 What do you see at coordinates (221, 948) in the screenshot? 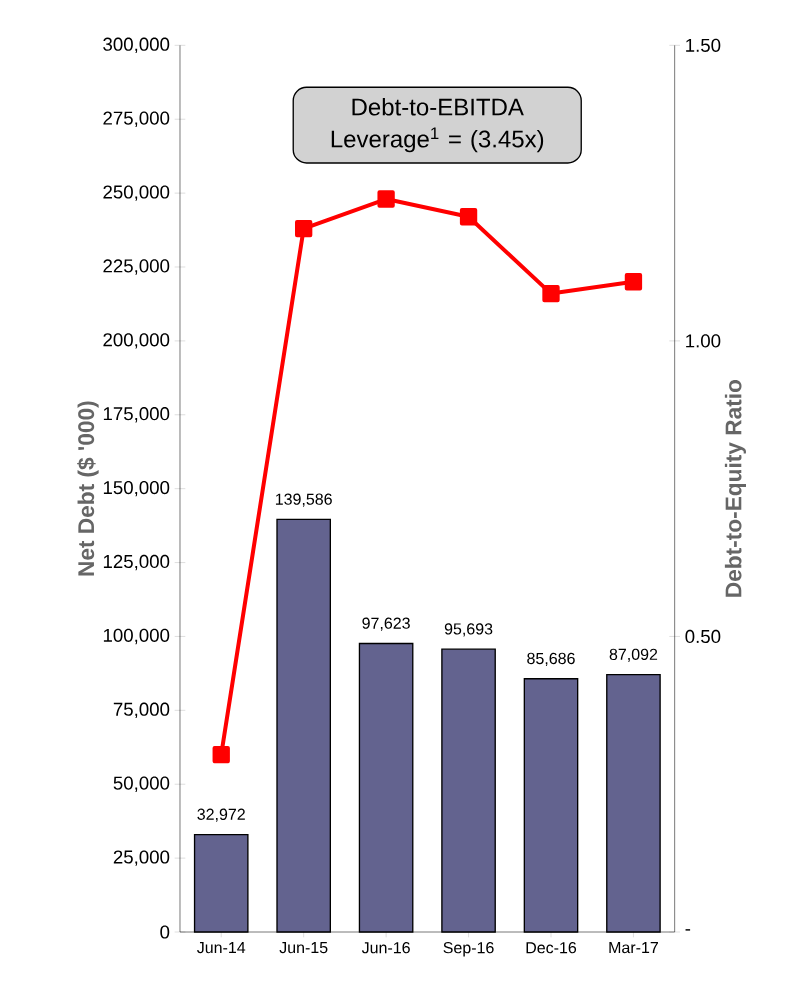
I see `x-tick-label: Jun-14` at bounding box center [221, 948].